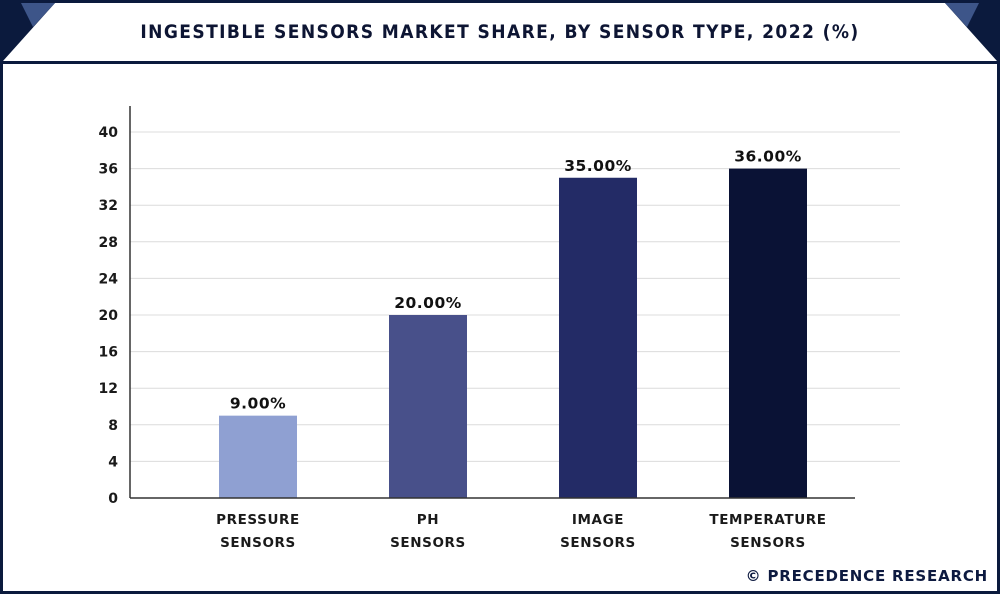 The image size is (1000, 594). I want to click on header-left-accent, so click(38, 15).